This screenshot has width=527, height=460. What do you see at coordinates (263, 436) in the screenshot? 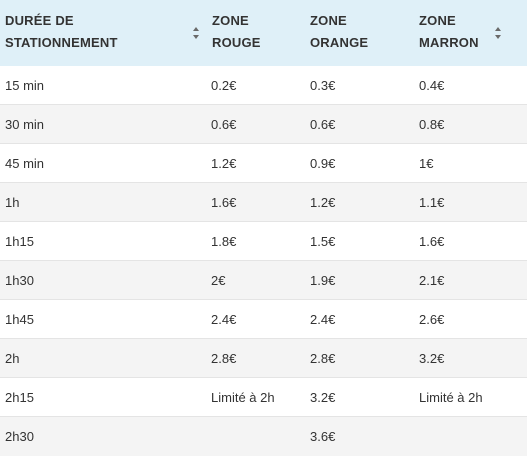
I see `table-row: 2h30 3.6€` at bounding box center [263, 436].